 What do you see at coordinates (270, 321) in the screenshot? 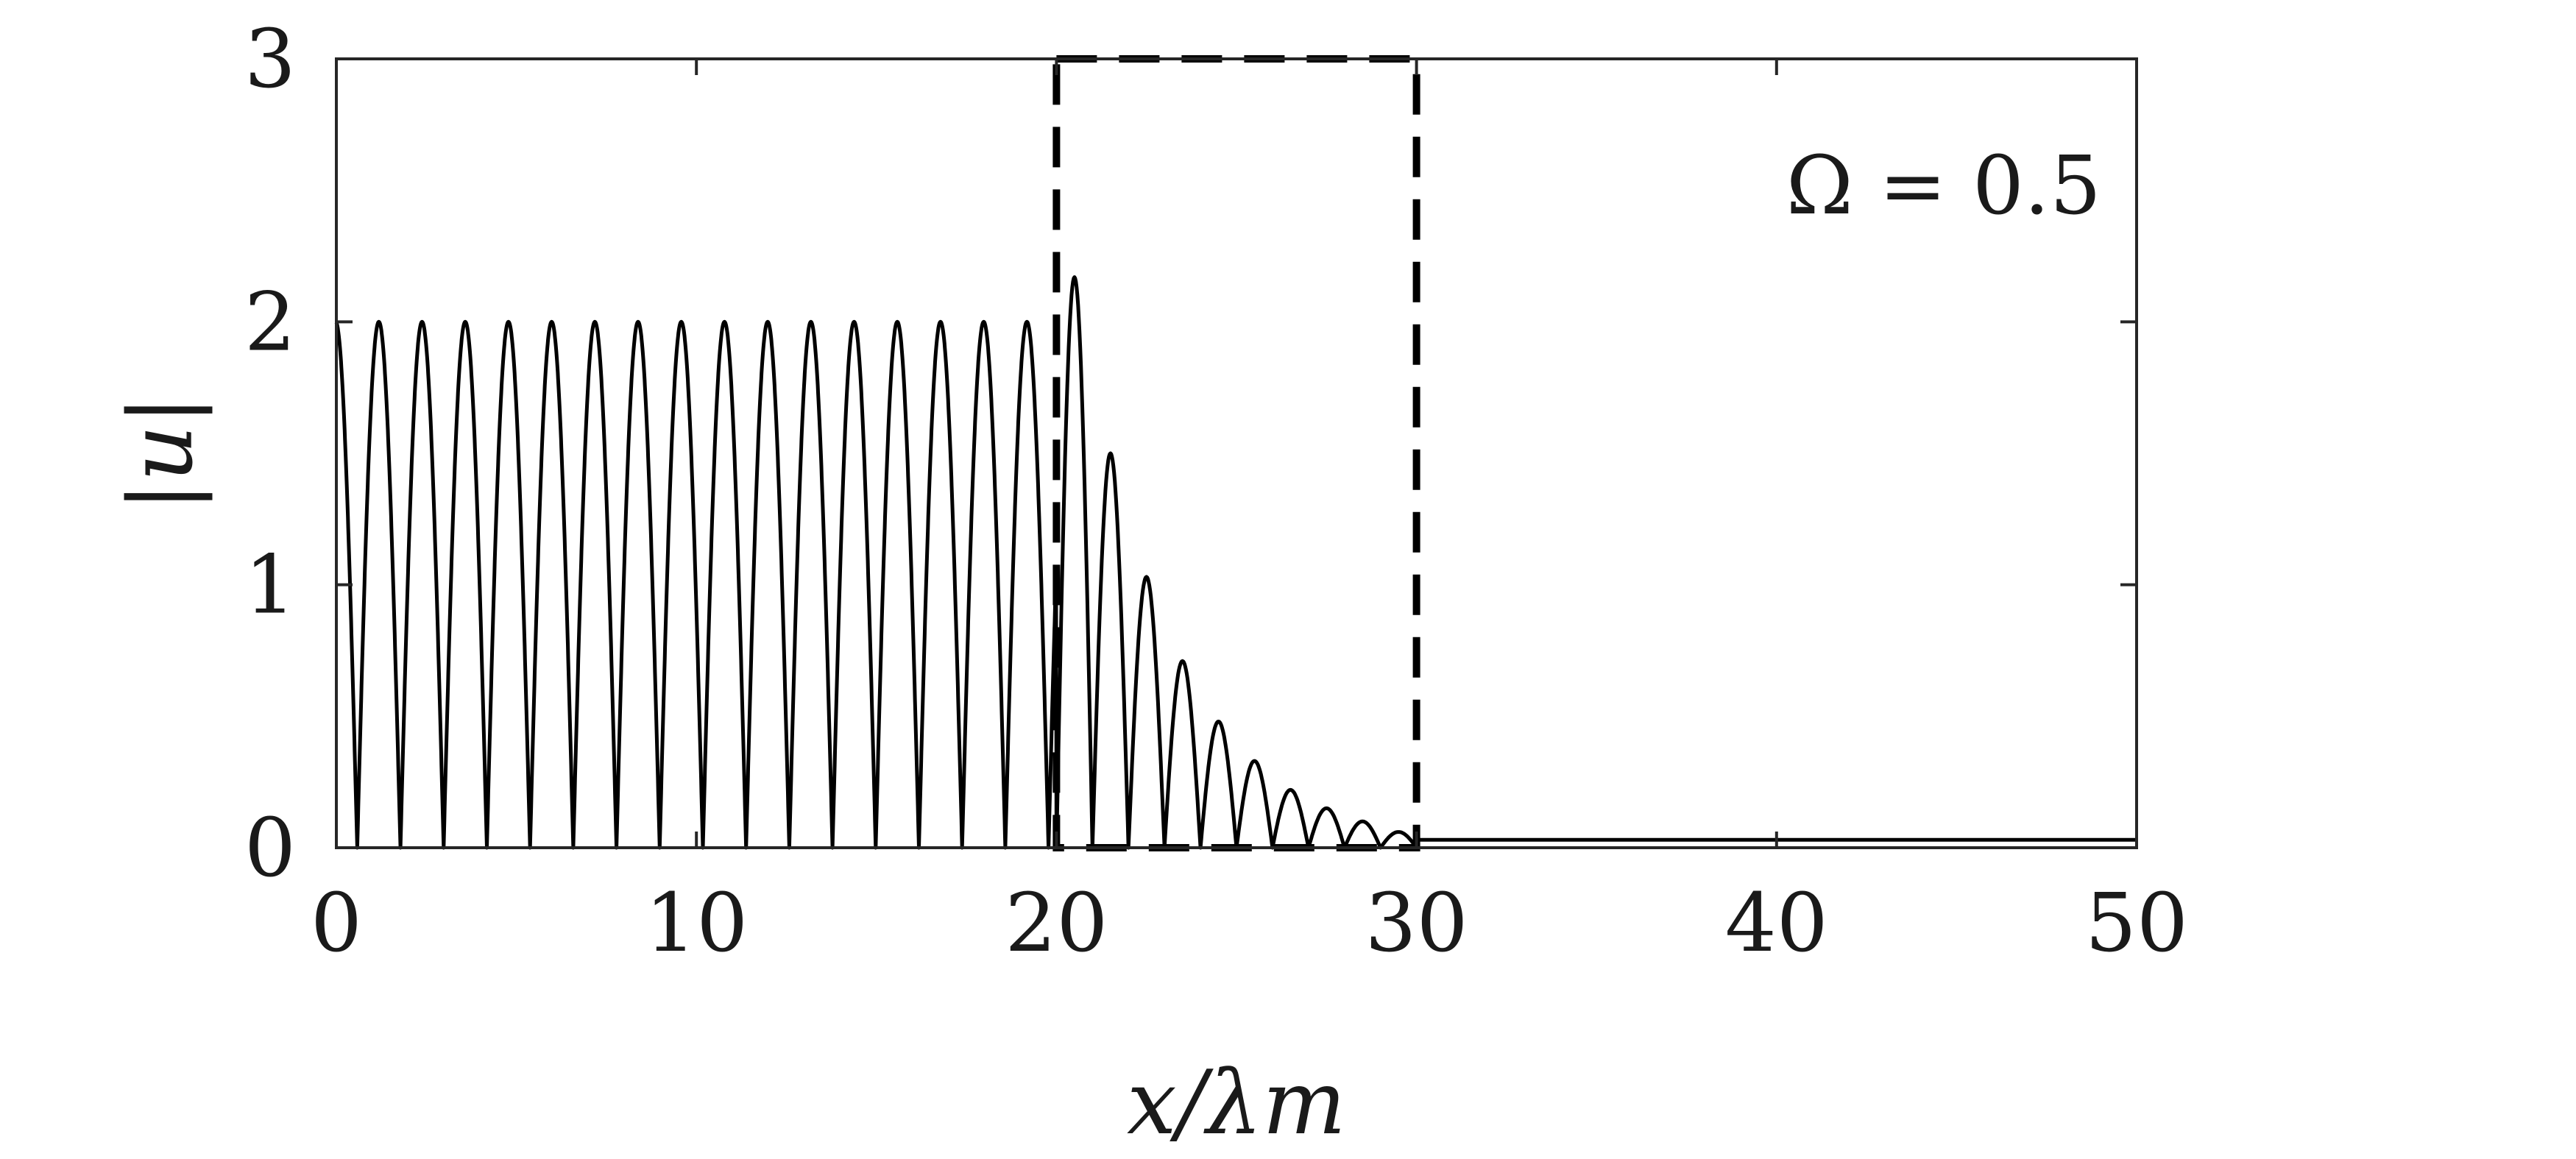
I see `y-tick-label: 2` at bounding box center [270, 321].